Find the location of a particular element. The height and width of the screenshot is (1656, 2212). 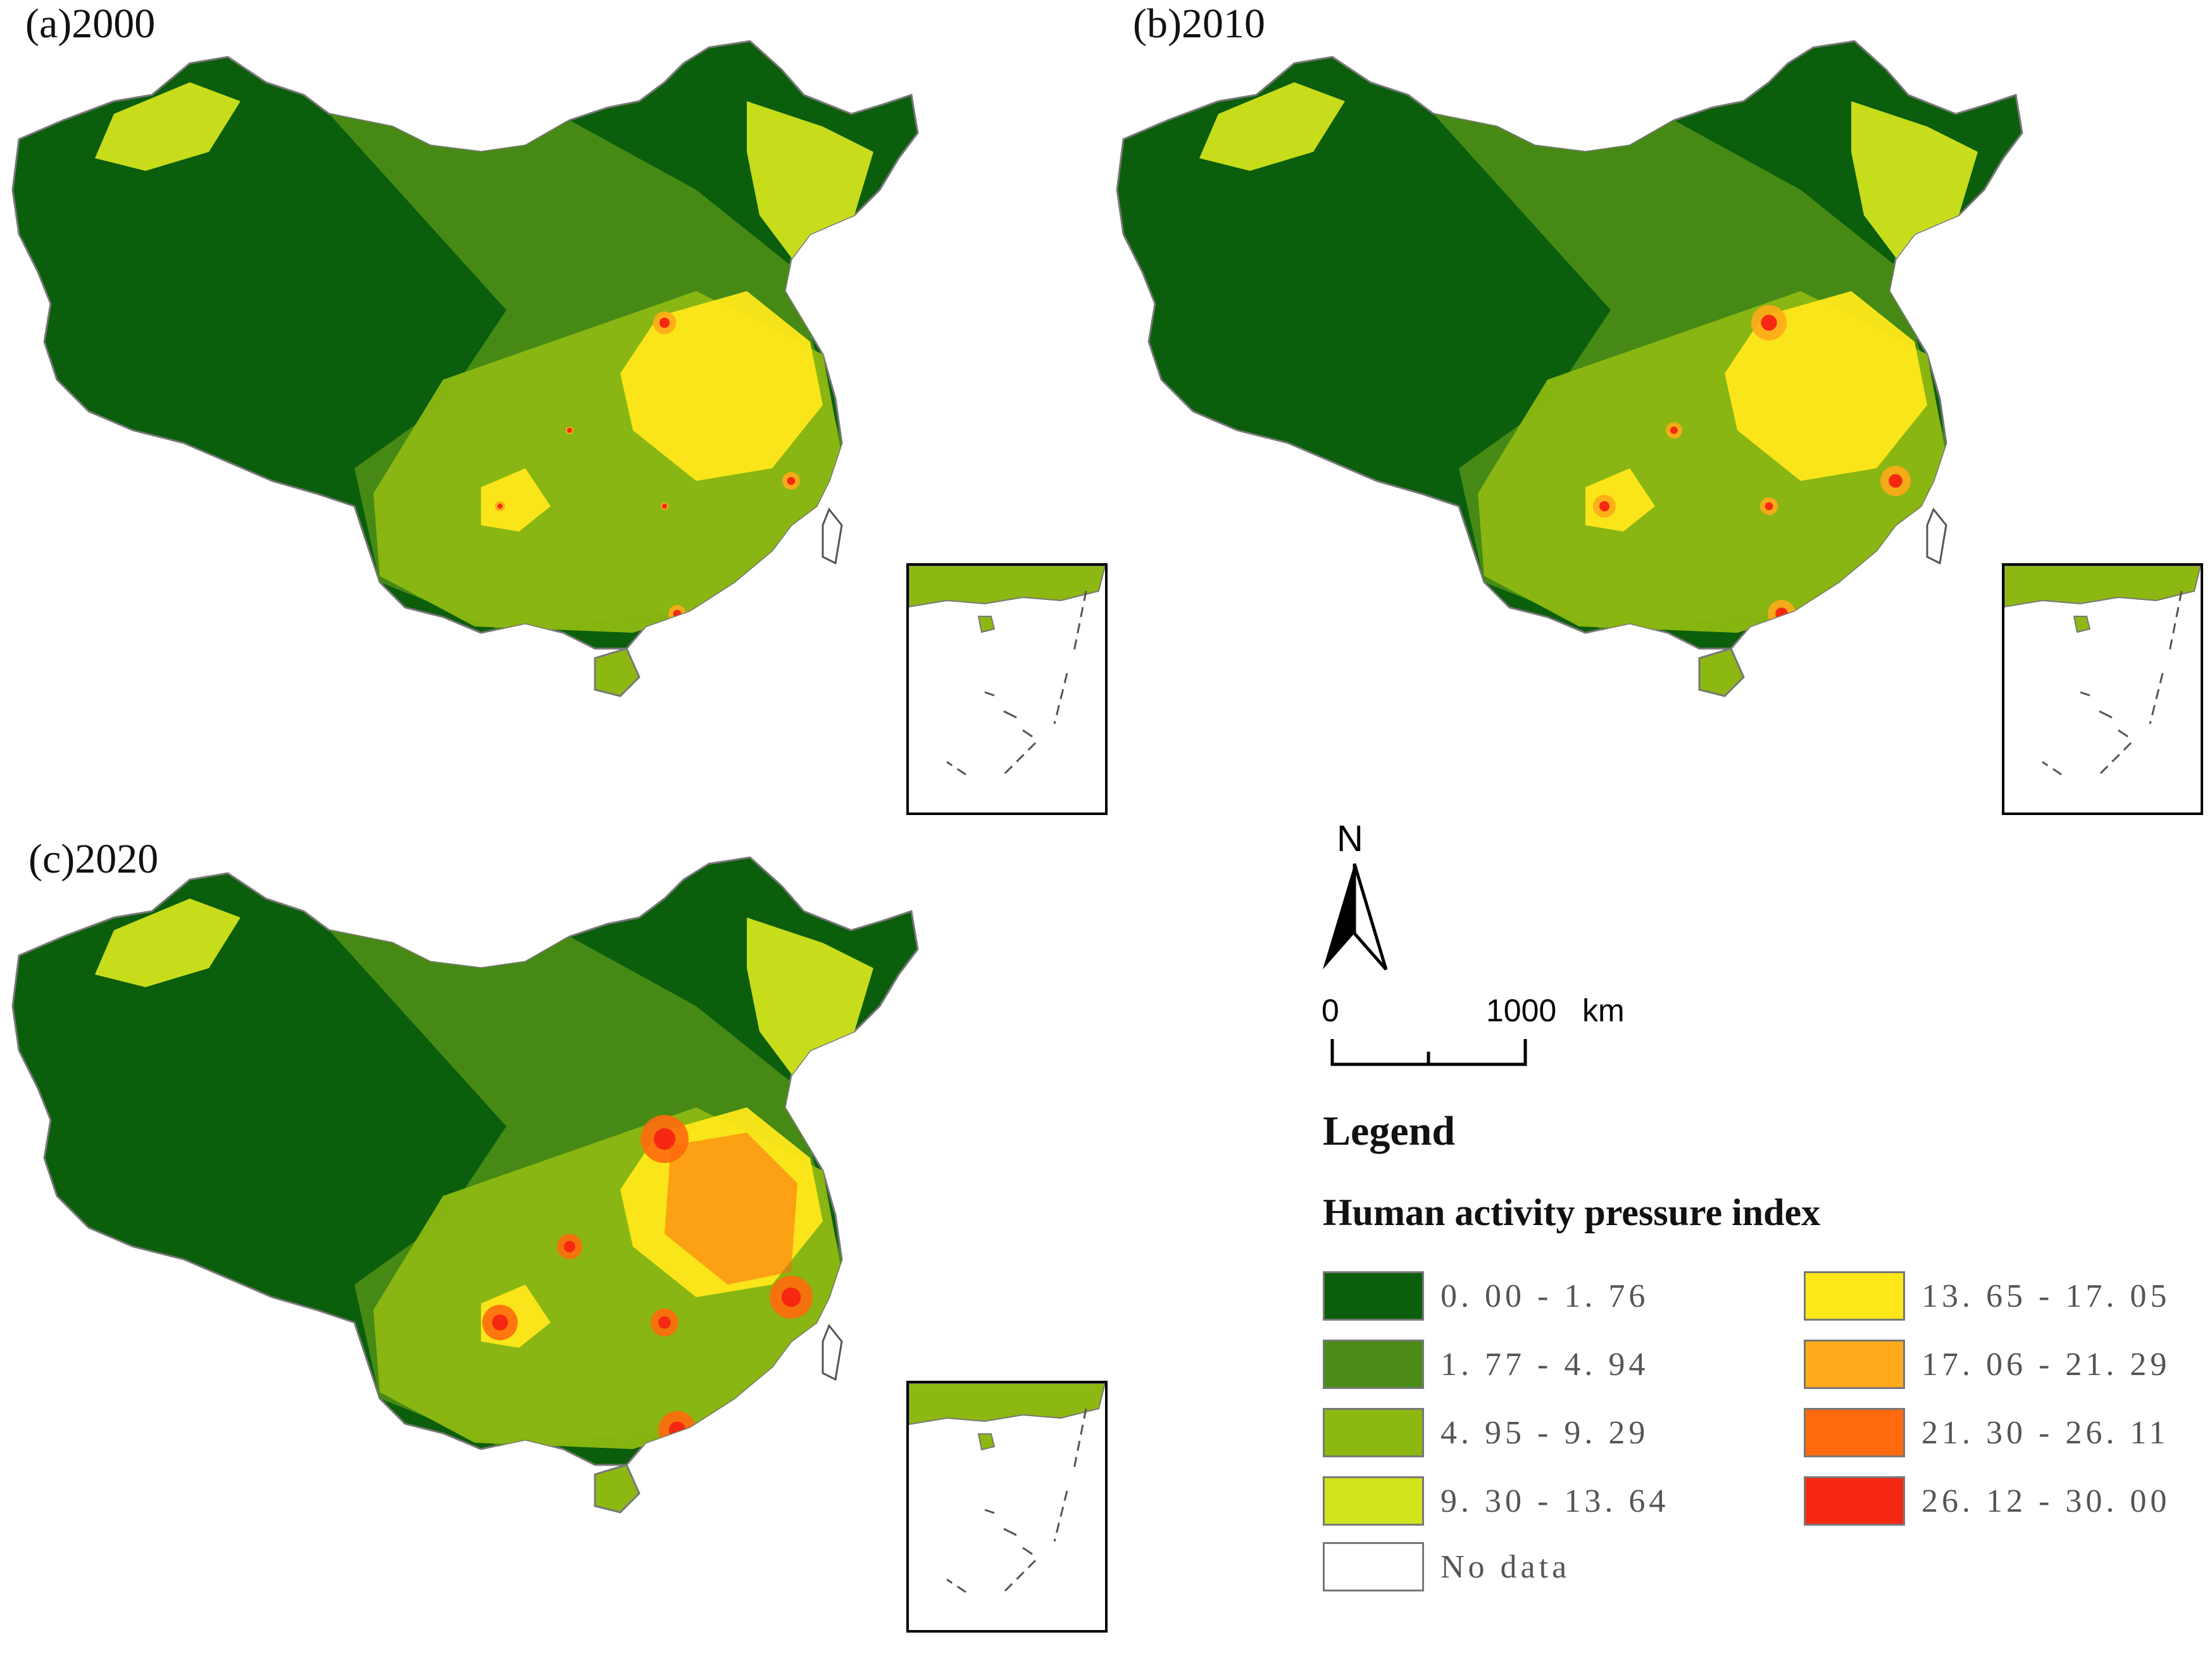

legend-item: 1. 77 - 4. 94 is located at coordinates (1486, 1364).